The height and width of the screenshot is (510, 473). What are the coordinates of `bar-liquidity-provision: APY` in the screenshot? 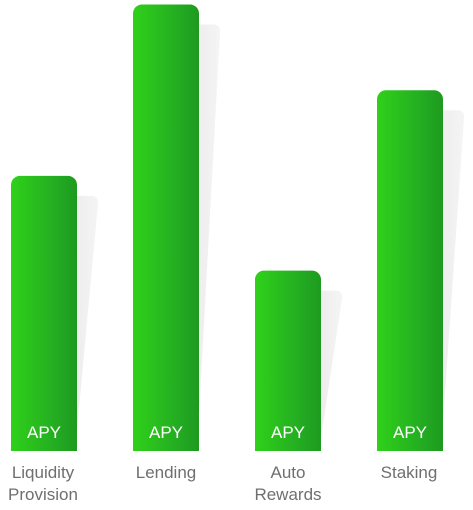 It's located at (44, 313).